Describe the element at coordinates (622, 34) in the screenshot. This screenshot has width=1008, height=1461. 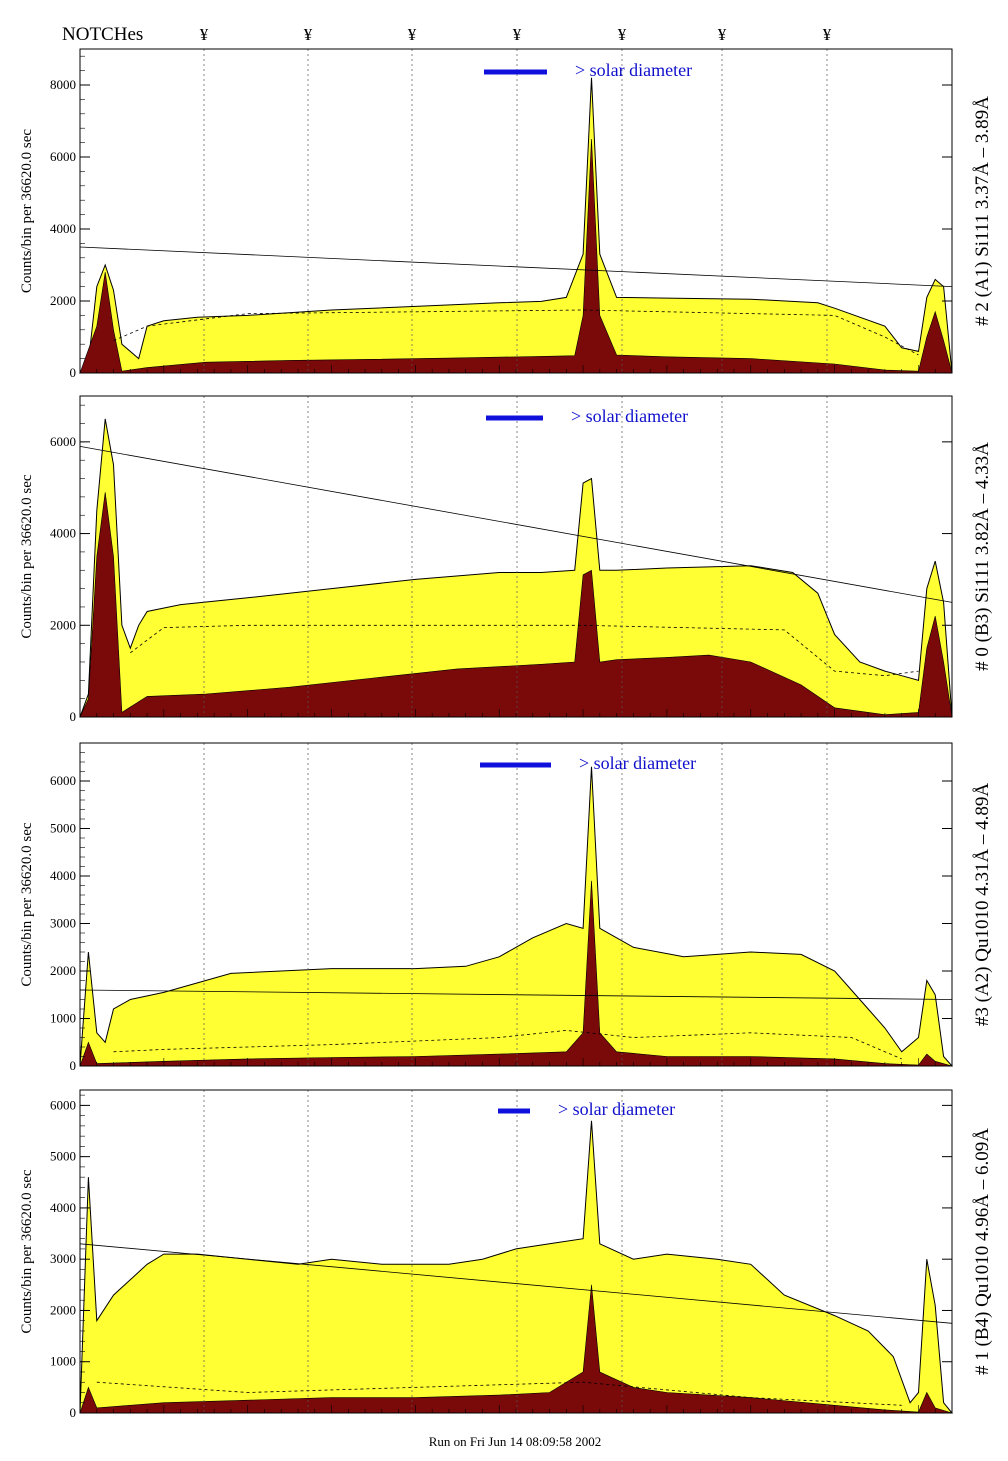
I see `notch-mark-5: ¥` at that location.